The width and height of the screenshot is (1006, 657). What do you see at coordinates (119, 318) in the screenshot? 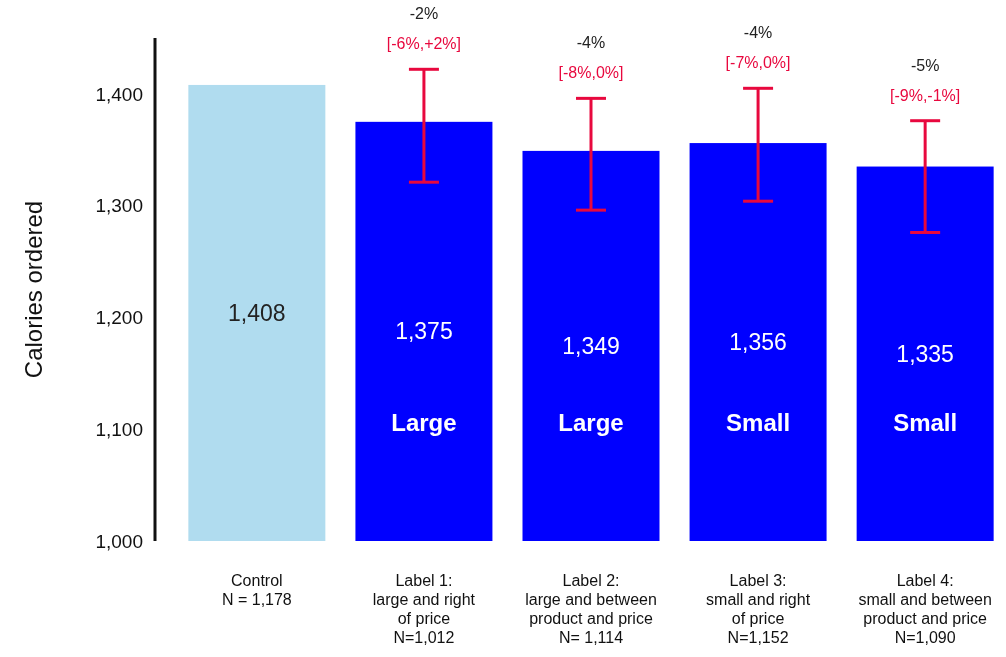
I see `y-tick-label: 1,200` at bounding box center [119, 318].